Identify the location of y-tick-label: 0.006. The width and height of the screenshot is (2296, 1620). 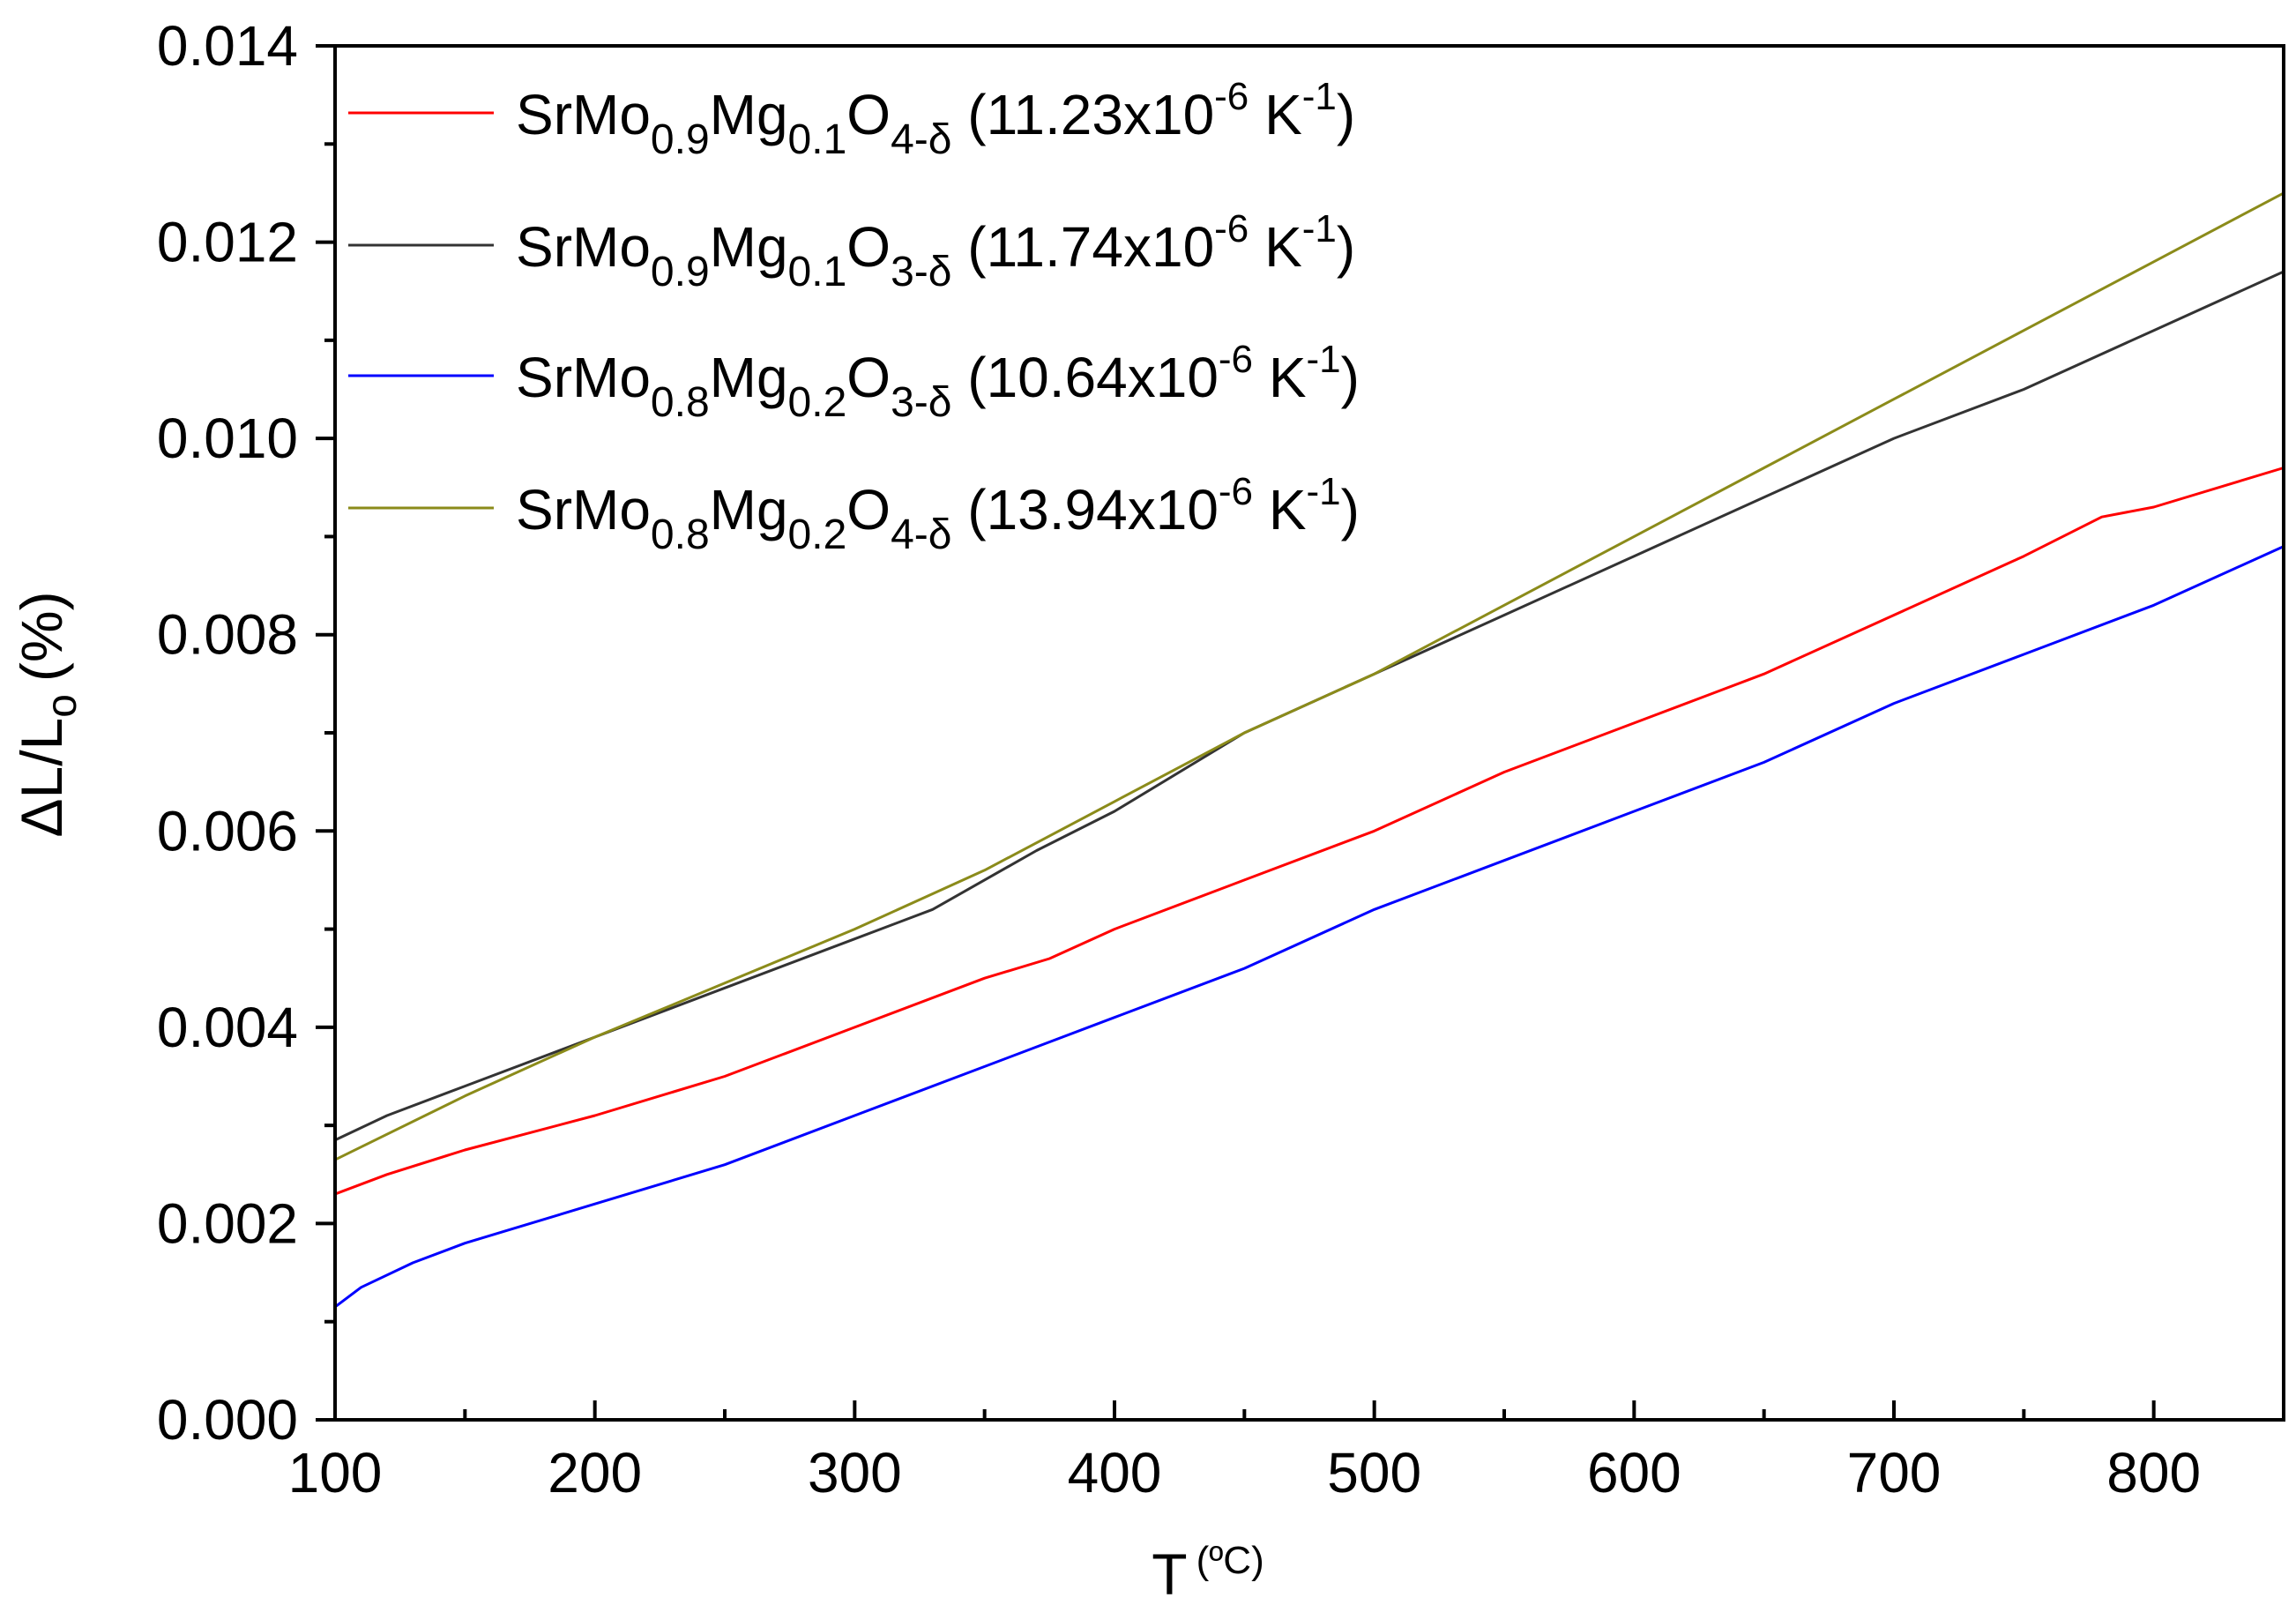
(227, 830).